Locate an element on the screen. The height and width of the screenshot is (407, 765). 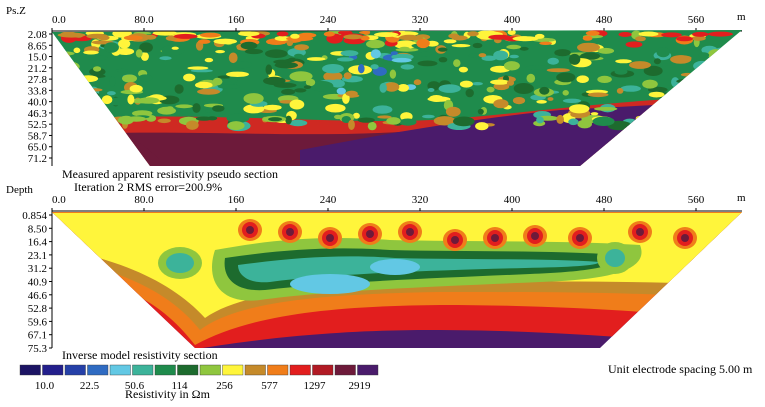
iteration-rms-text: Iteration 2 RMS error=200.9% is located at coordinates (148, 187).